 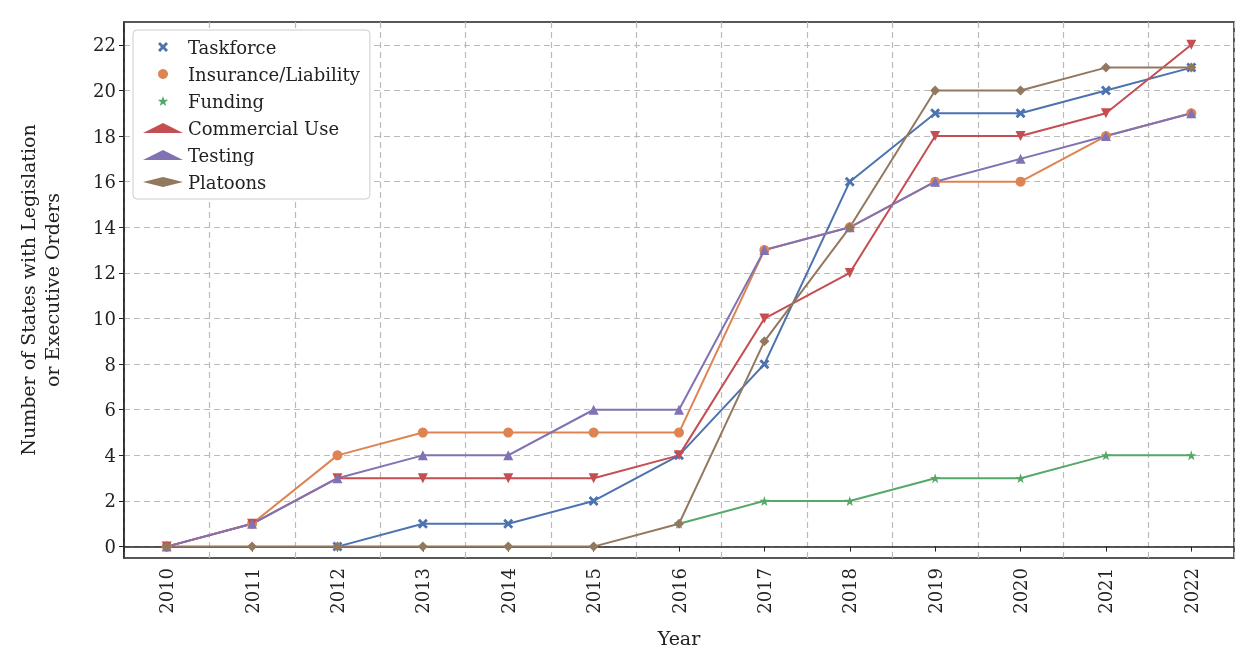 What do you see at coordinates (40, 290) in the screenshot?
I see `y-axis-title: Number of States with Legislation or Executive Orders` at bounding box center [40, 290].